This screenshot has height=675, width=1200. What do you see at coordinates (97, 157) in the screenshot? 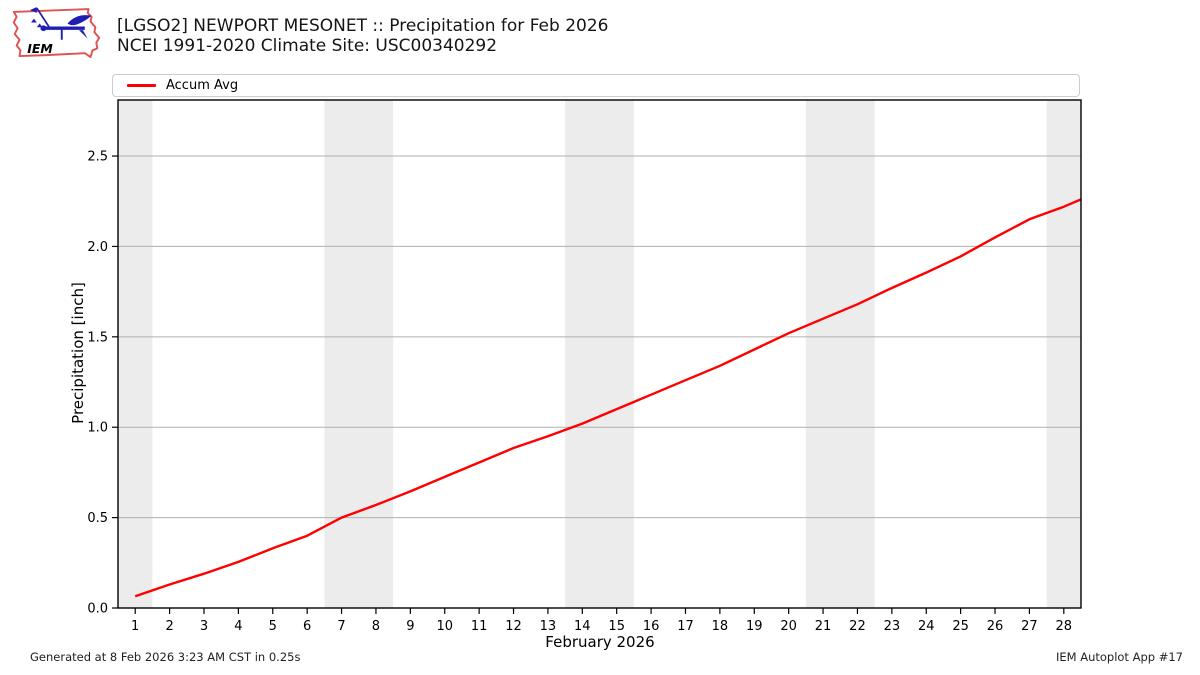
I see `y-tick-label: 2.5` at bounding box center [97, 157].